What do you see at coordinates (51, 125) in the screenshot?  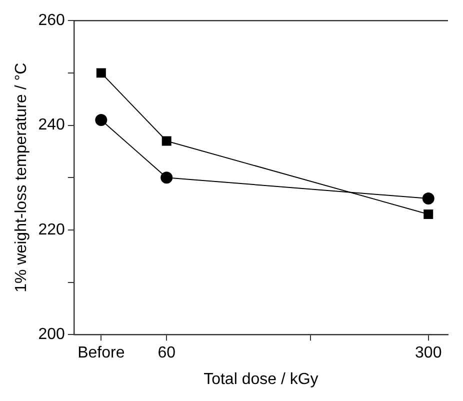 I see `y-tick-label: 240` at bounding box center [51, 125].